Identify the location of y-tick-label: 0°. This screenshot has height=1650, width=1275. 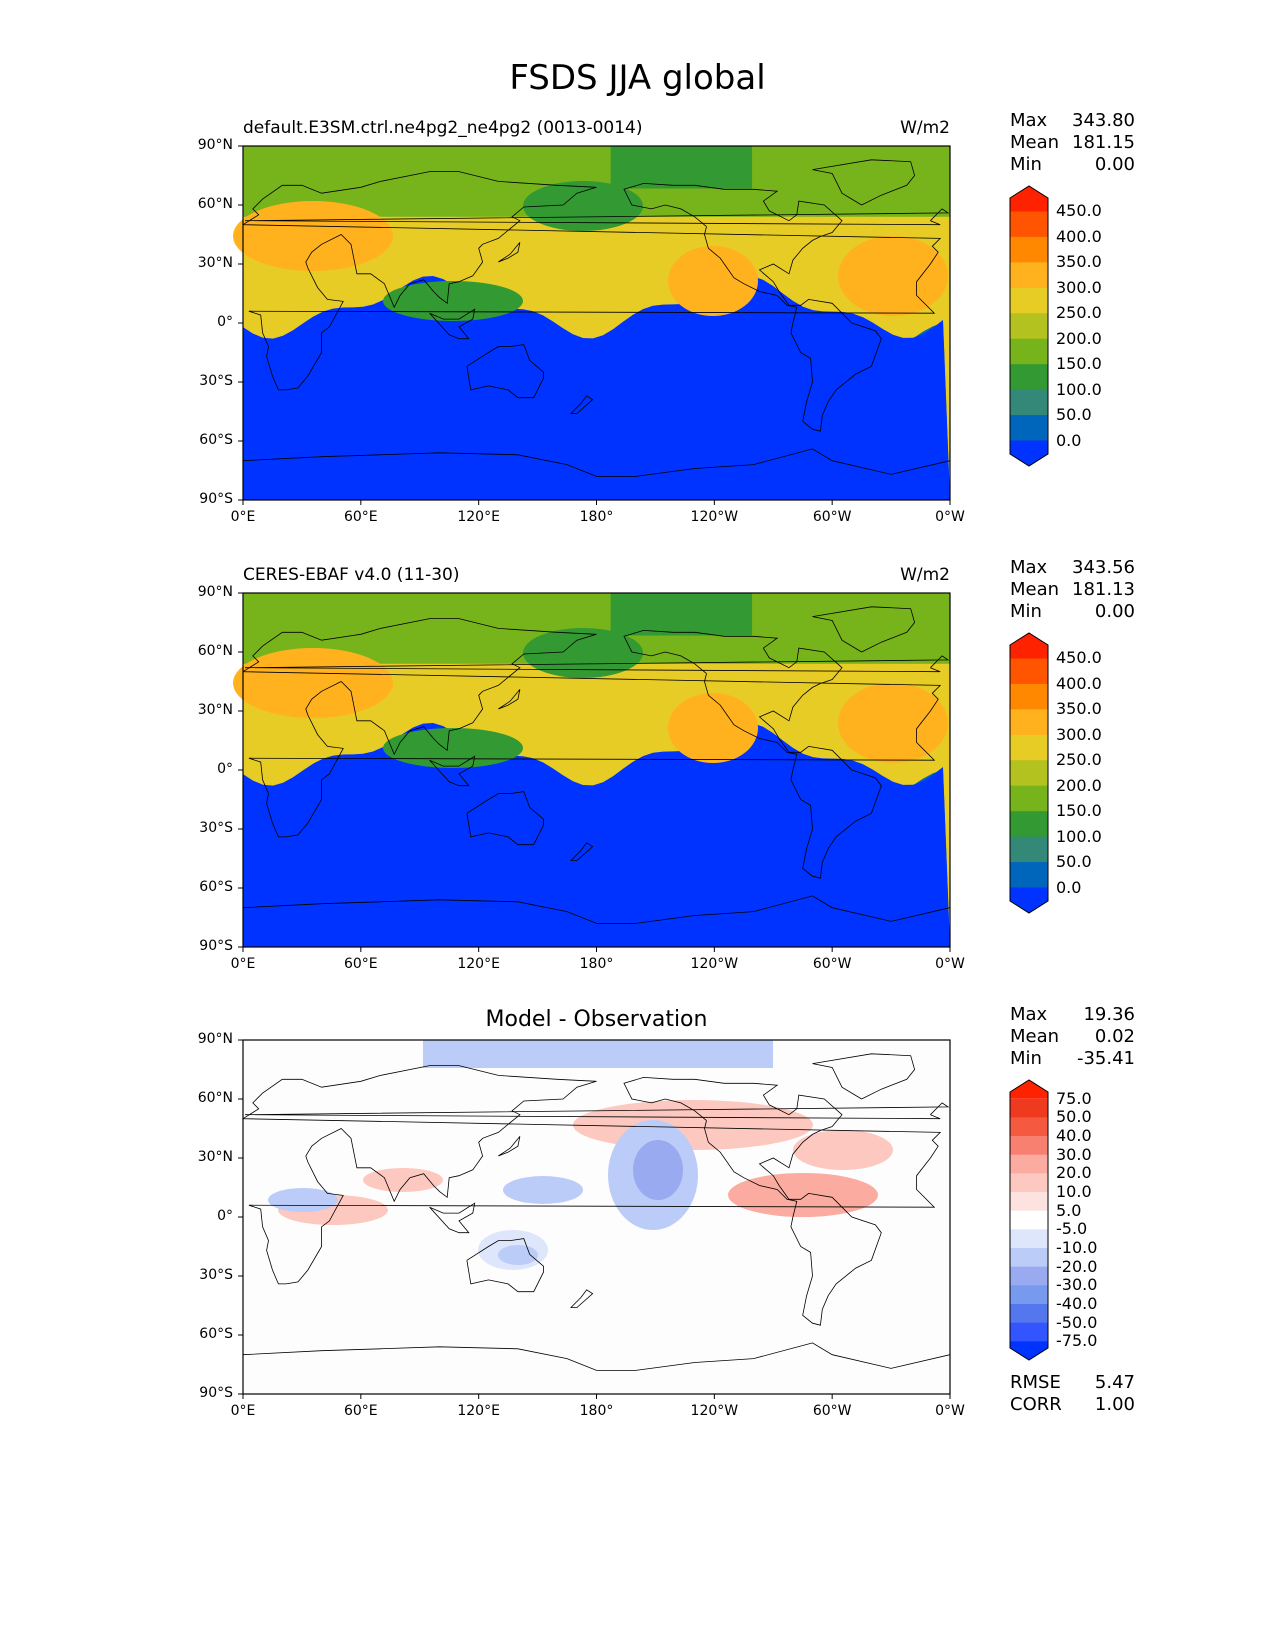
(225, 769).